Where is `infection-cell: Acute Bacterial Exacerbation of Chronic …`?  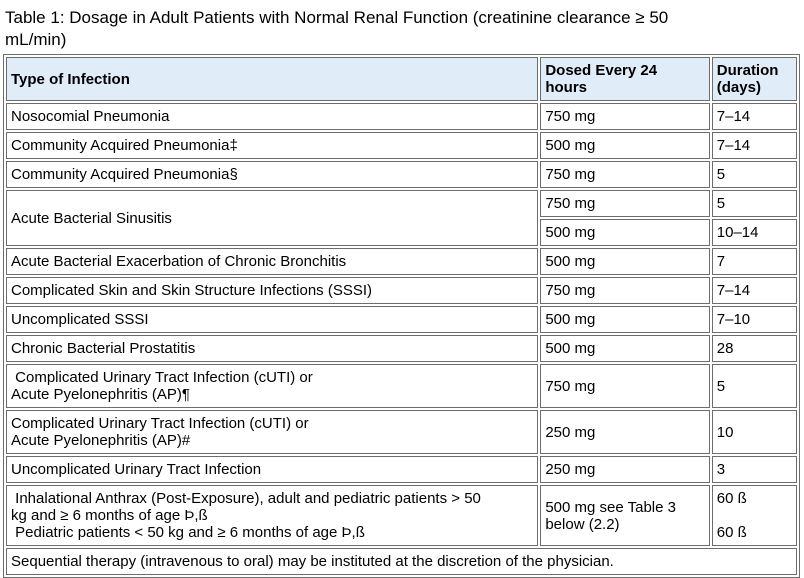 infection-cell: Acute Bacterial Exacerbation of Chronic … is located at coordinates (272, 261).